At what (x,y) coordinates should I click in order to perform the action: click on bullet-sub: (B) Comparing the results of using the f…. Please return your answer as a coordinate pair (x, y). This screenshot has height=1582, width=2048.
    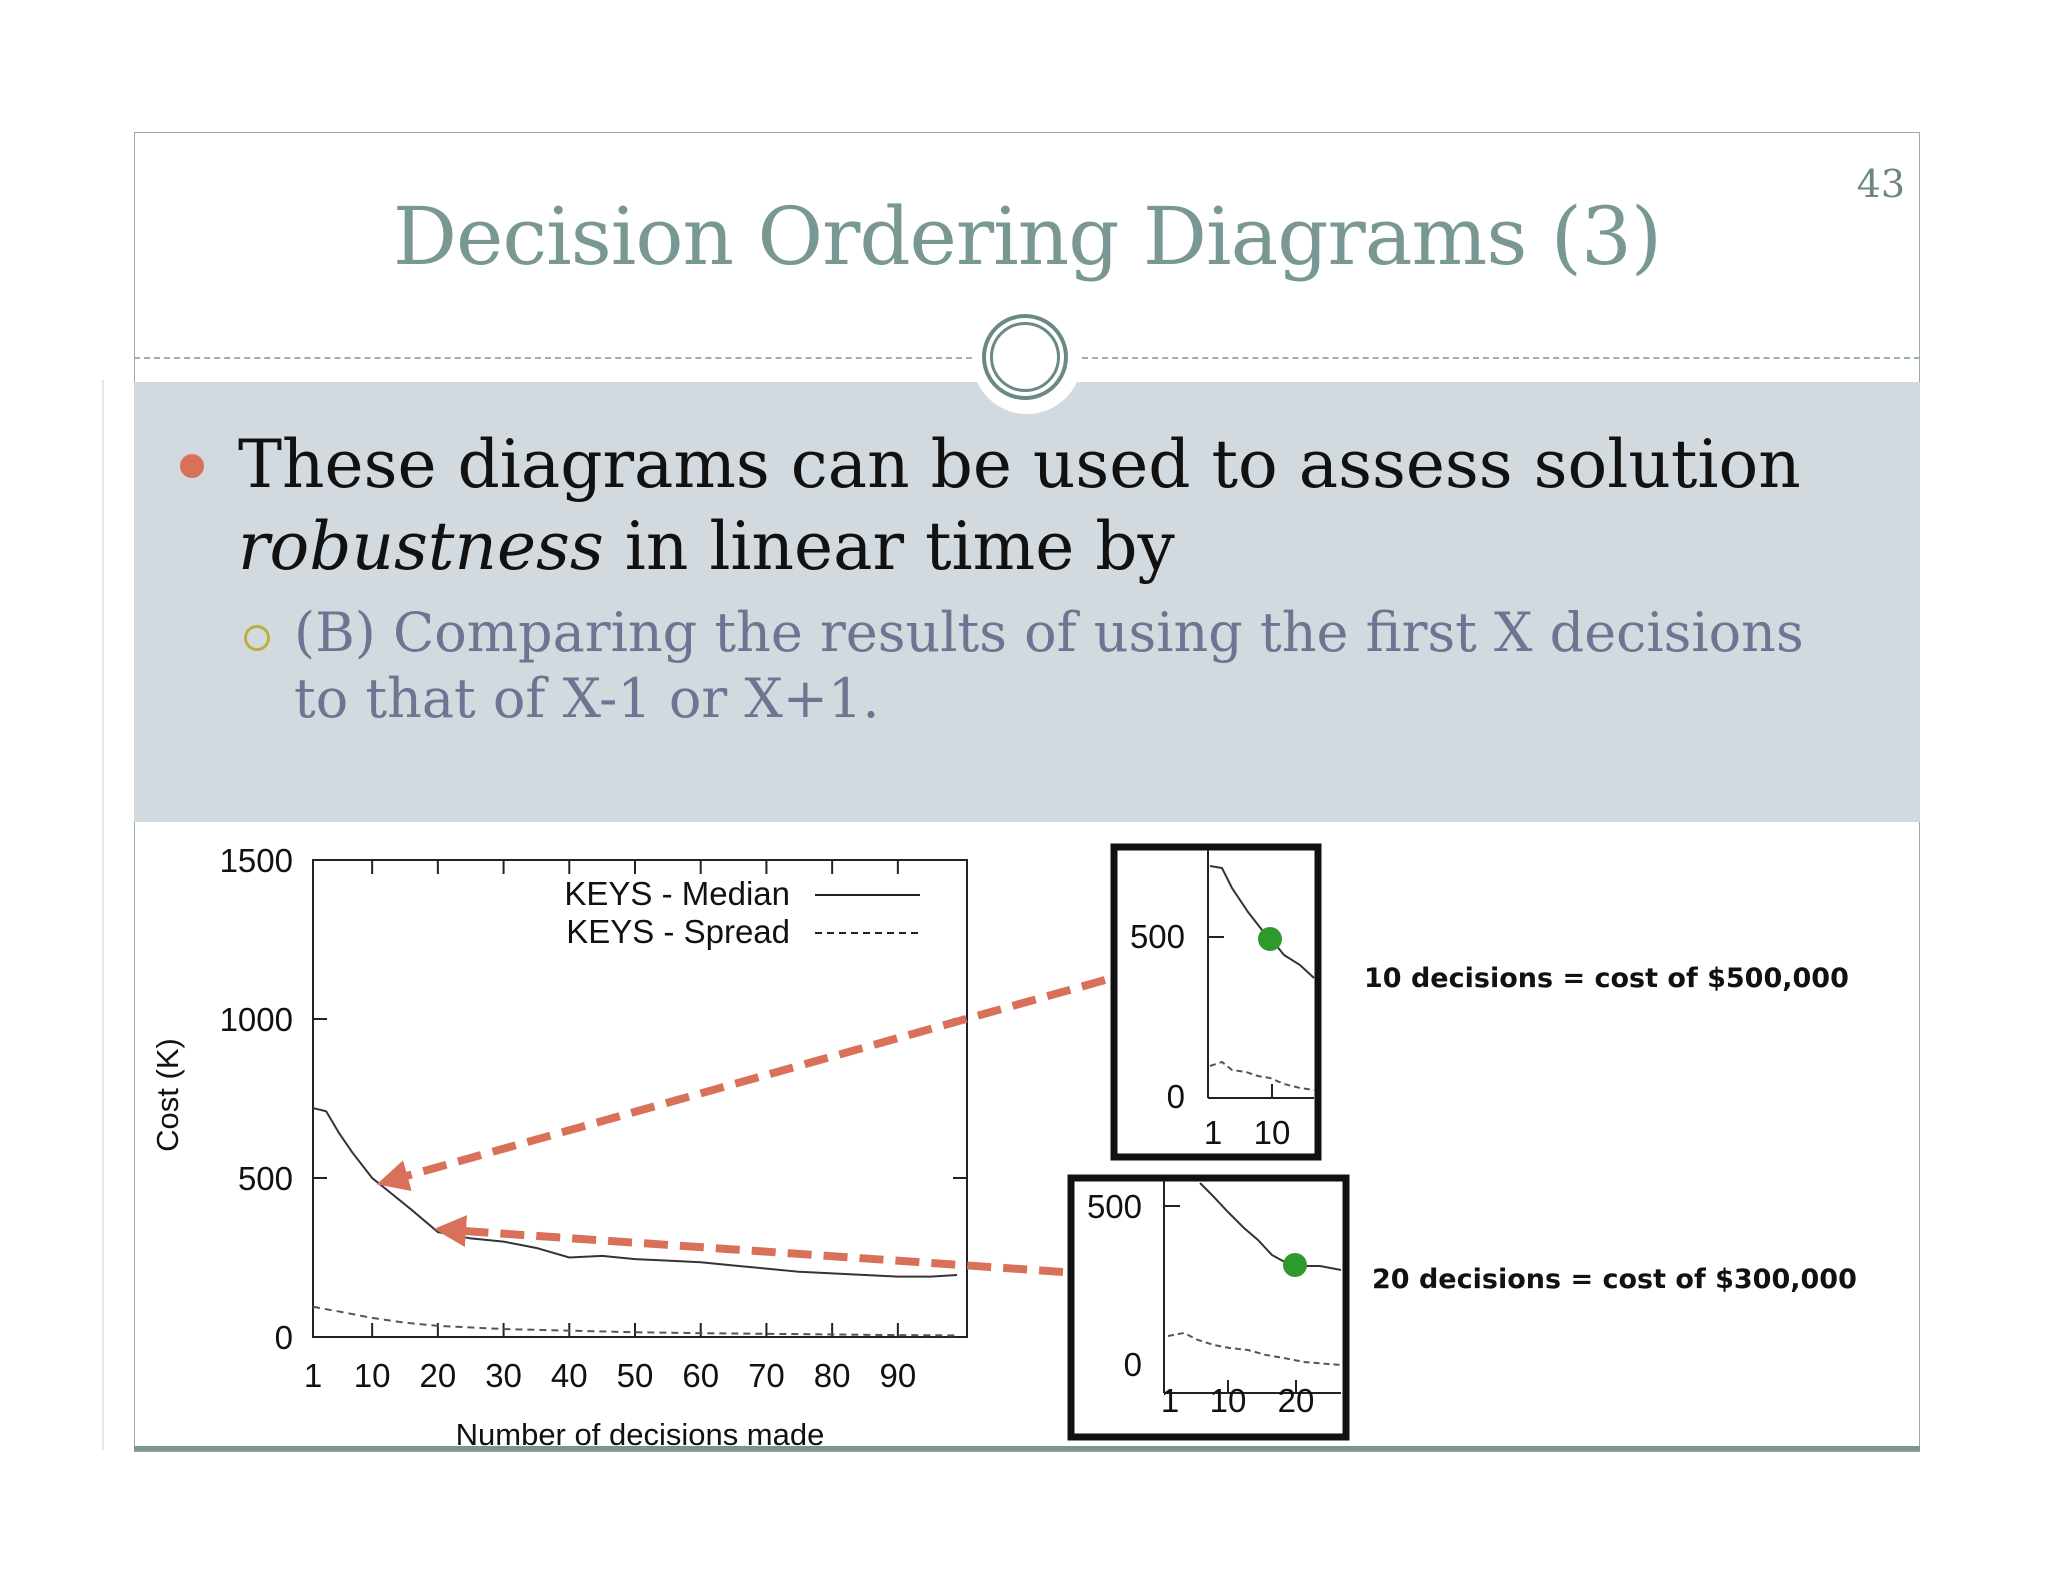
    Looking at the image, I should click on (1049, 665).